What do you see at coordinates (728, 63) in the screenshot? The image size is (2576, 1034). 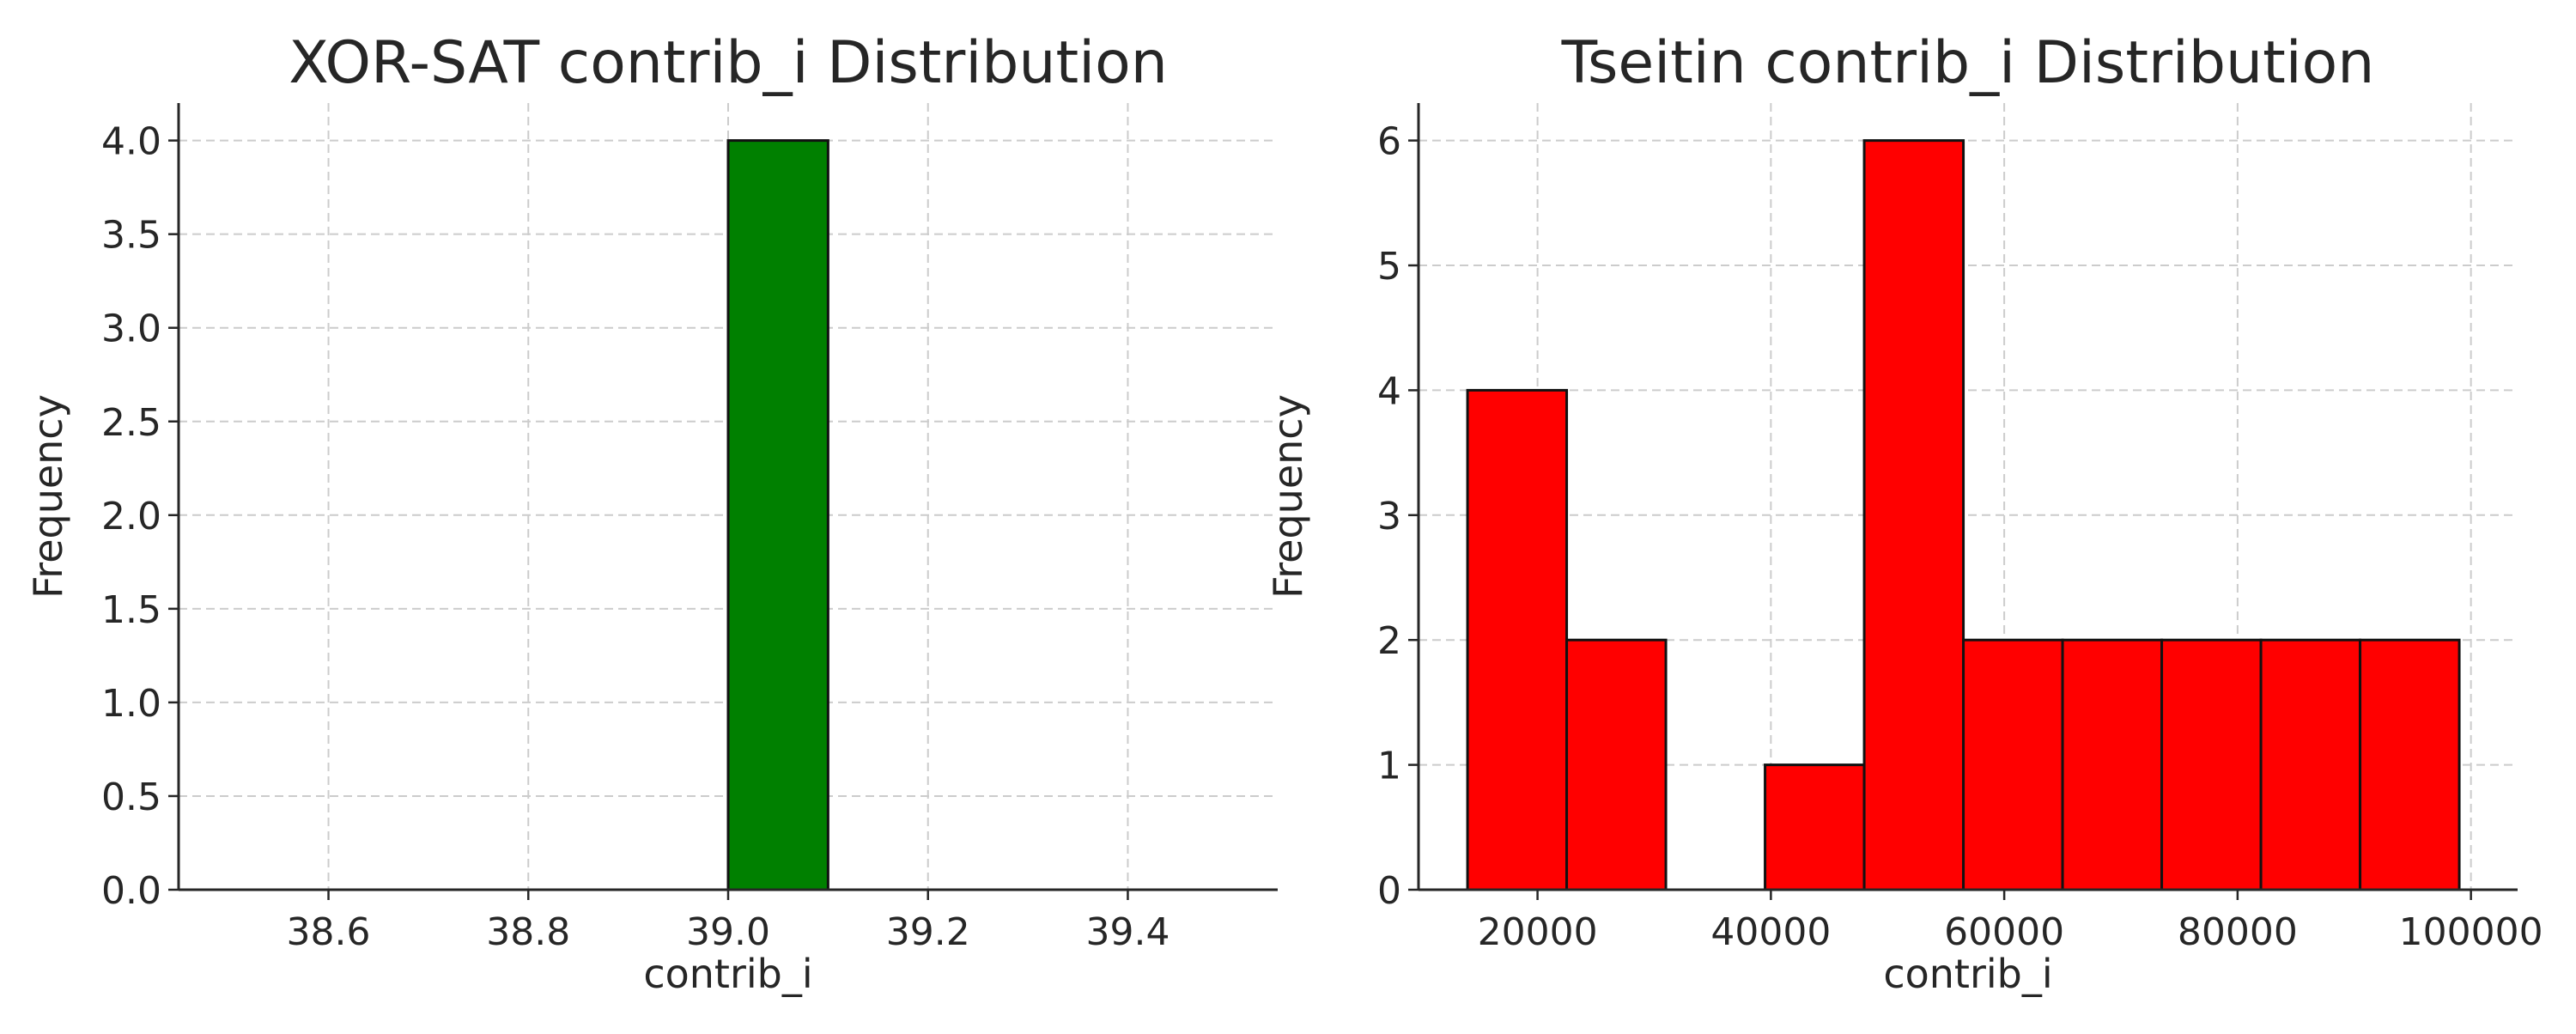 I see `chart-title: XOR-SAT contrib_i Distribution` at bounding box center [728, 63].